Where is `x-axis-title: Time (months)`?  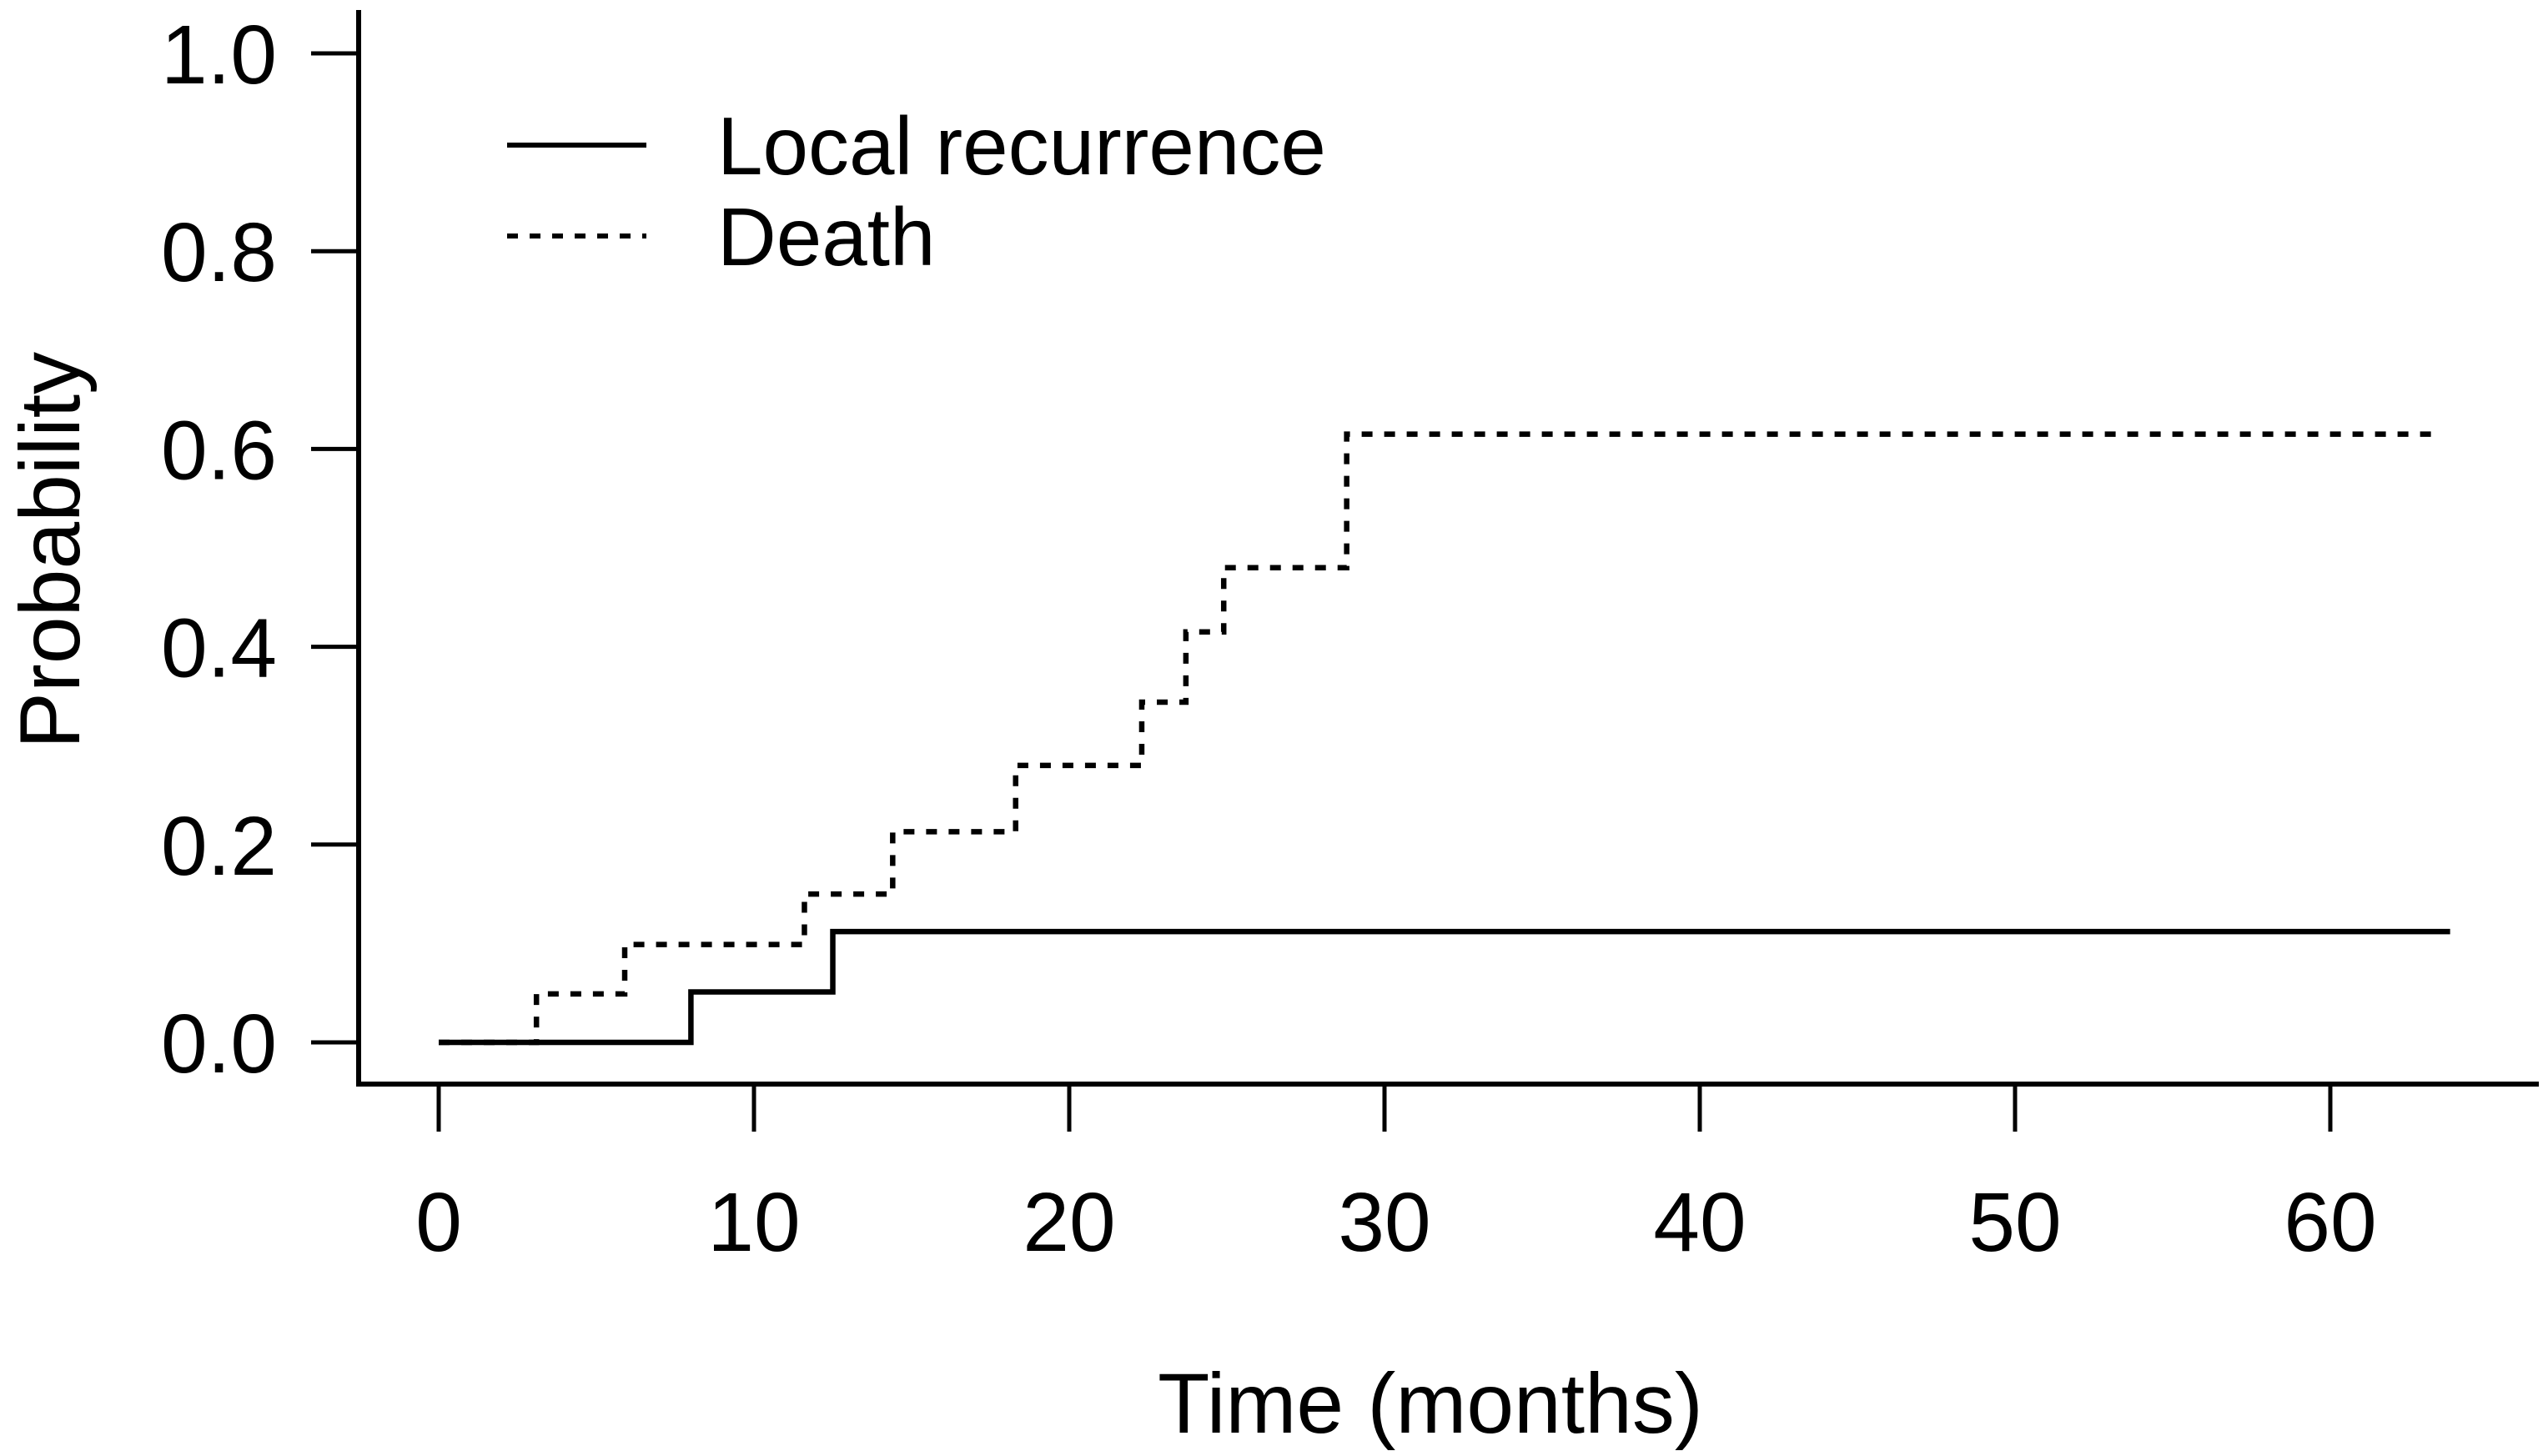 x-axis-title: Time (months) is located at coordinates (1430, 1403).